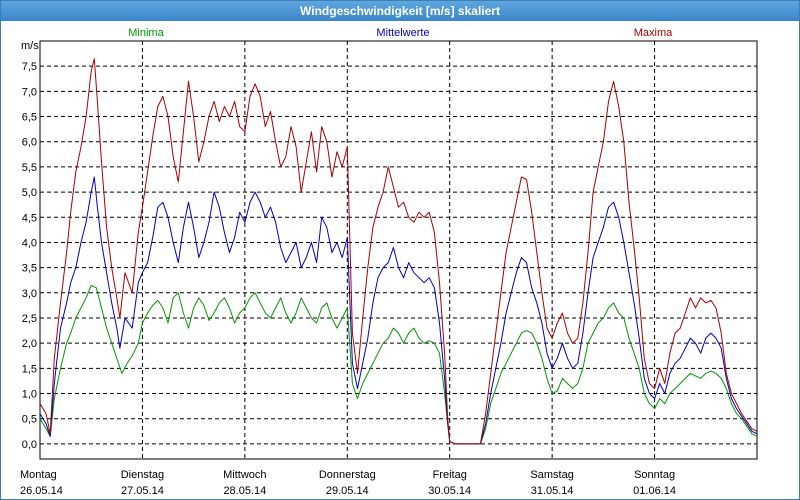 Image resolution: width=800 pixels, height=500 pixels. What do you see at coordinates (29, 243) in the screenshot?
I see `y-tick-label: 4,0` at bounding box center [29, 243].